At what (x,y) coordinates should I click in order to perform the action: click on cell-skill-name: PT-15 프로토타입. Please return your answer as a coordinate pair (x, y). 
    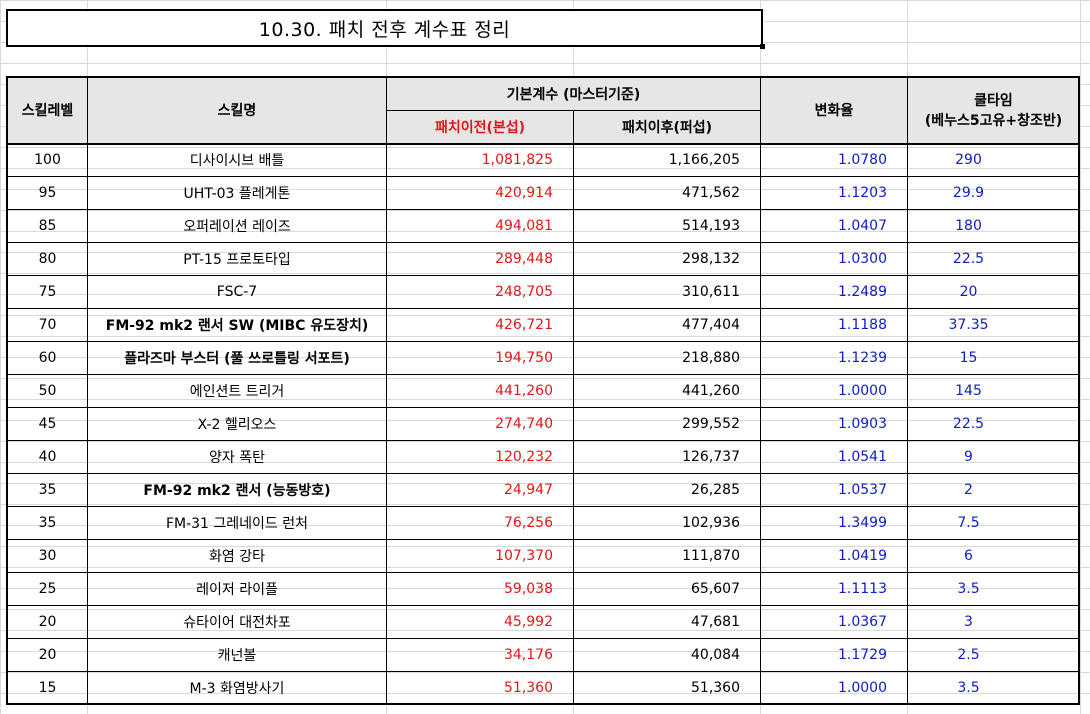
    Looking at the image, I should click on (237, 259).